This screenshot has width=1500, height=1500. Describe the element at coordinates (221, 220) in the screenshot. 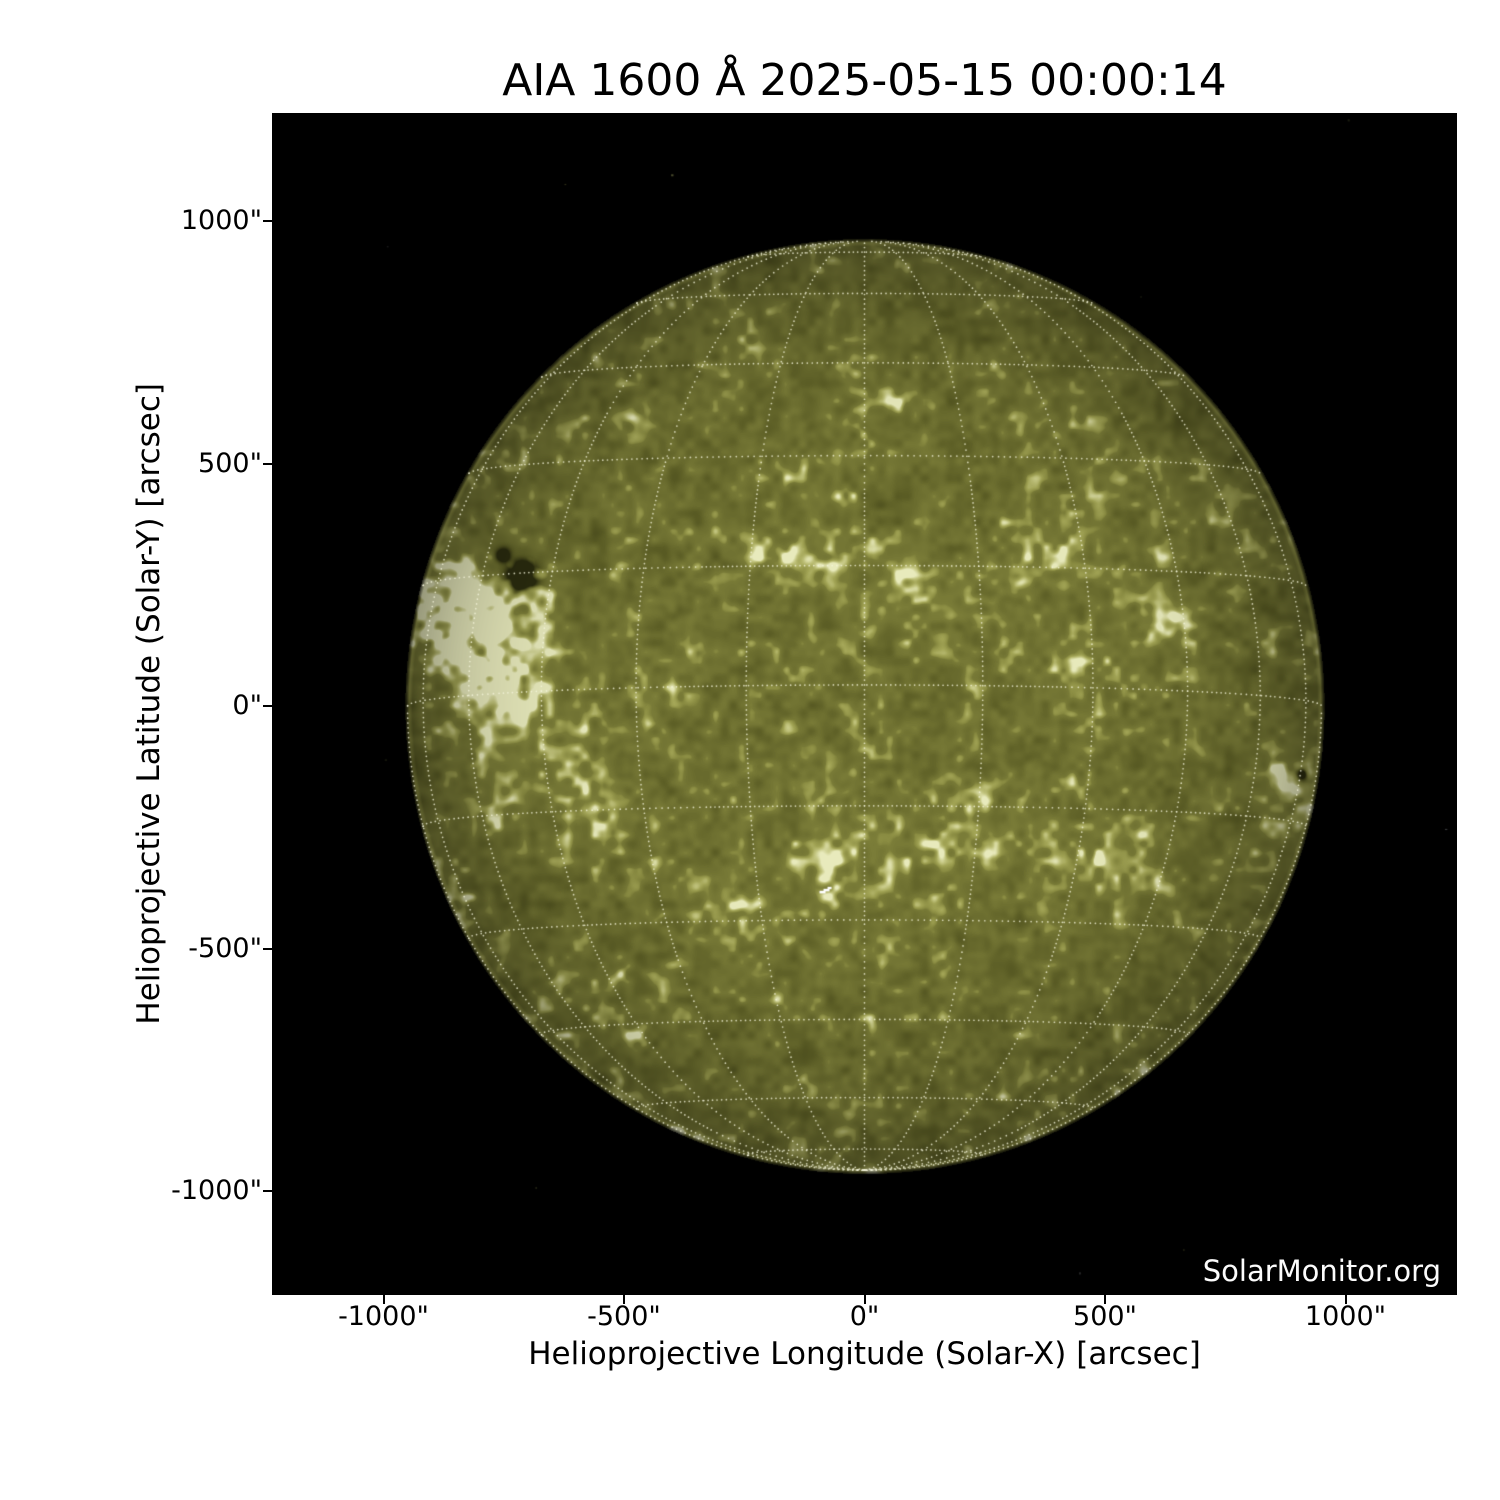

I see `y-tick-label: 1000"` at that location.